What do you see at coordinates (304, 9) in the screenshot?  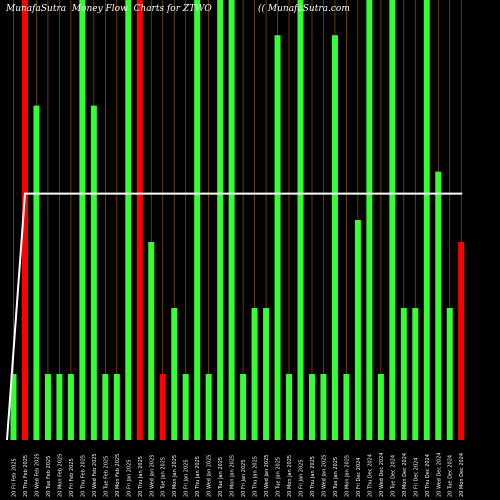 I see `watermark-text: (( MunafaSutra.com` at bounding box center [304, 9].